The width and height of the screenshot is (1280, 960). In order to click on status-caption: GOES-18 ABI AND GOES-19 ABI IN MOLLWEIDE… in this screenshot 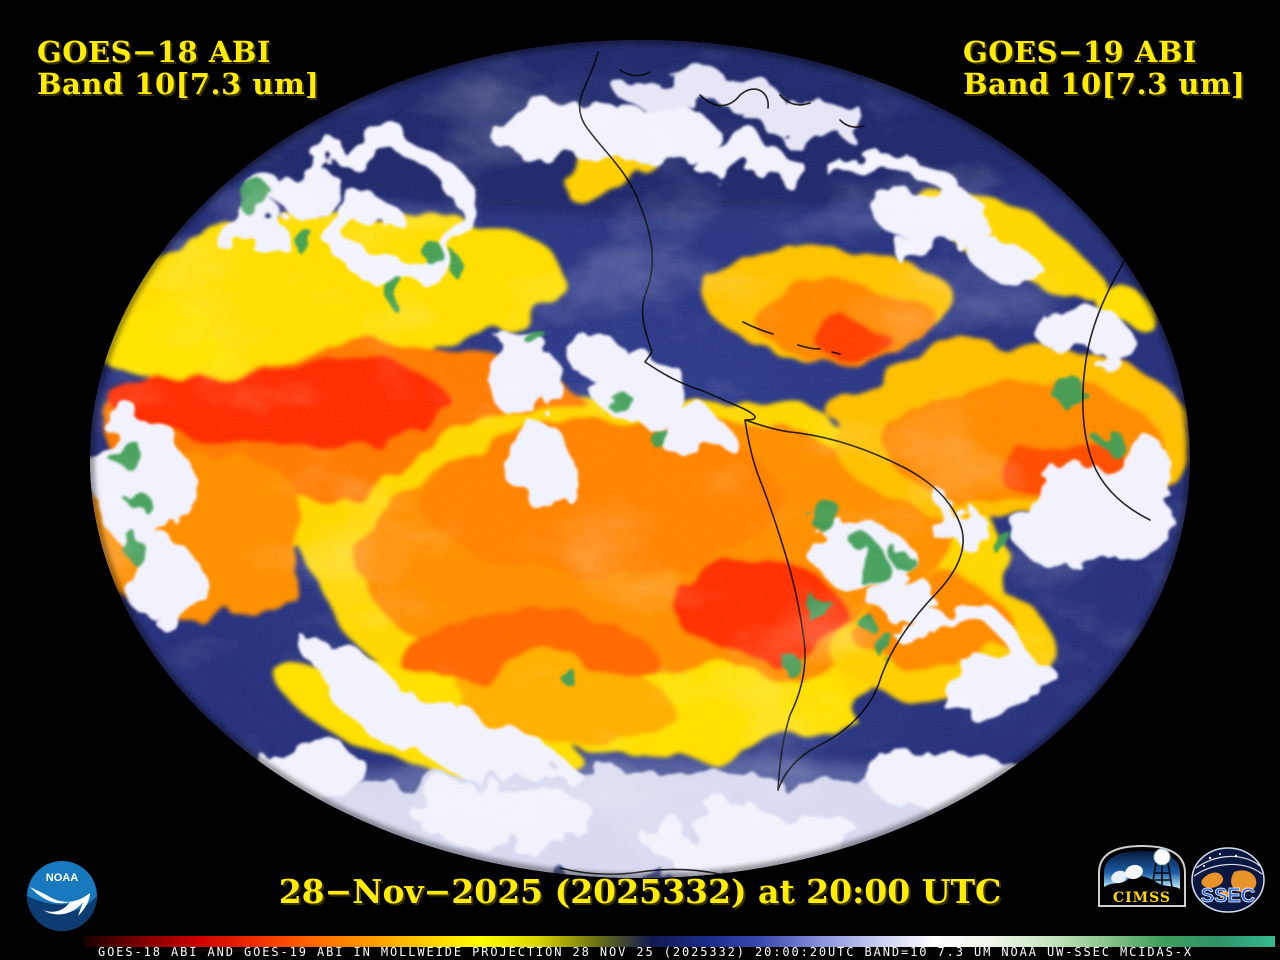, I will do `click(645, 952)`.